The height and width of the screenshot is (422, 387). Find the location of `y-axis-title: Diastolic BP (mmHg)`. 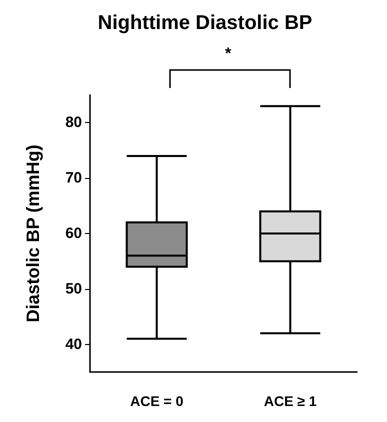

y-axis-title: Diastolic BP (mmHg) is located at coordinates (33, 233).